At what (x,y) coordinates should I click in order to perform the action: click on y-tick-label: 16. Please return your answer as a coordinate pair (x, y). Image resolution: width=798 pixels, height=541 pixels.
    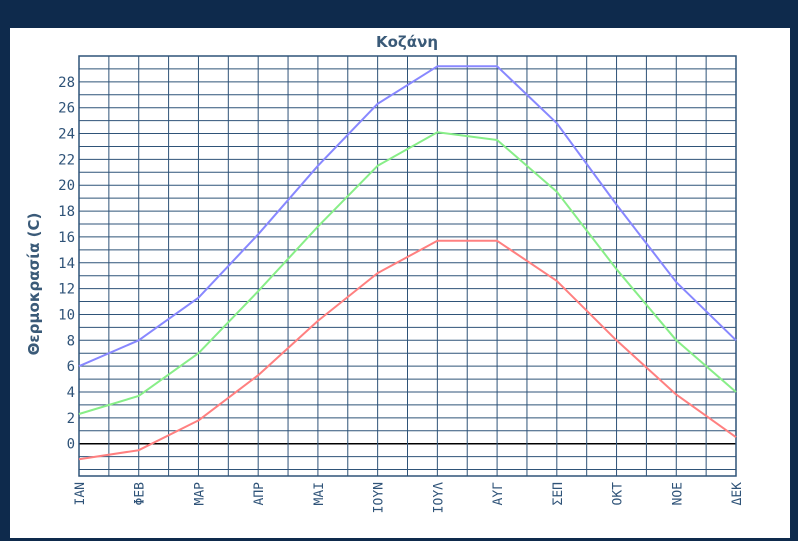
    Looking at the image, I should click on (66, 238).